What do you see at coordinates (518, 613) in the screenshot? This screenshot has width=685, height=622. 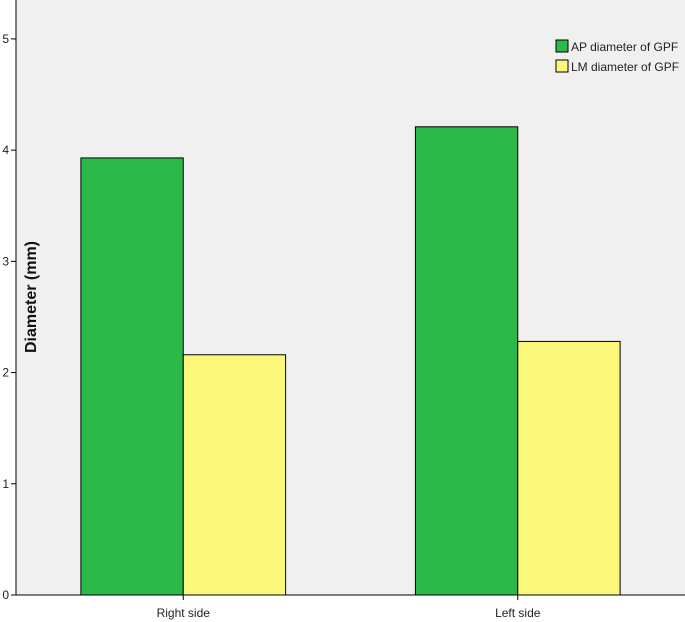 I see `x-tick-label: Left side` at bounding box center [518, 613].